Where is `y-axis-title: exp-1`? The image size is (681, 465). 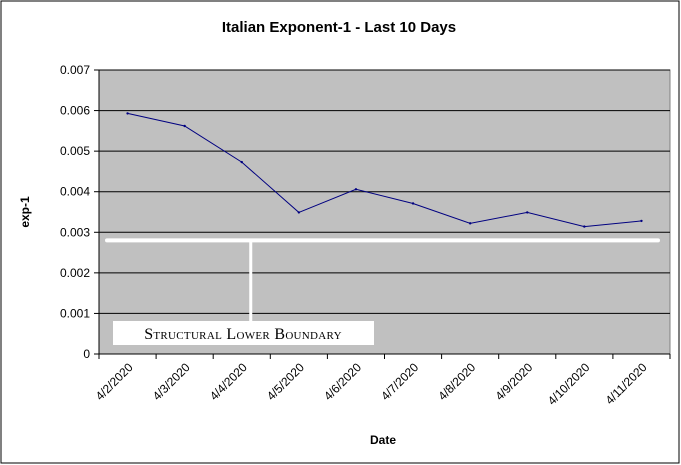
y-axis-title: exp-1 is located at coordinates (25, 212).